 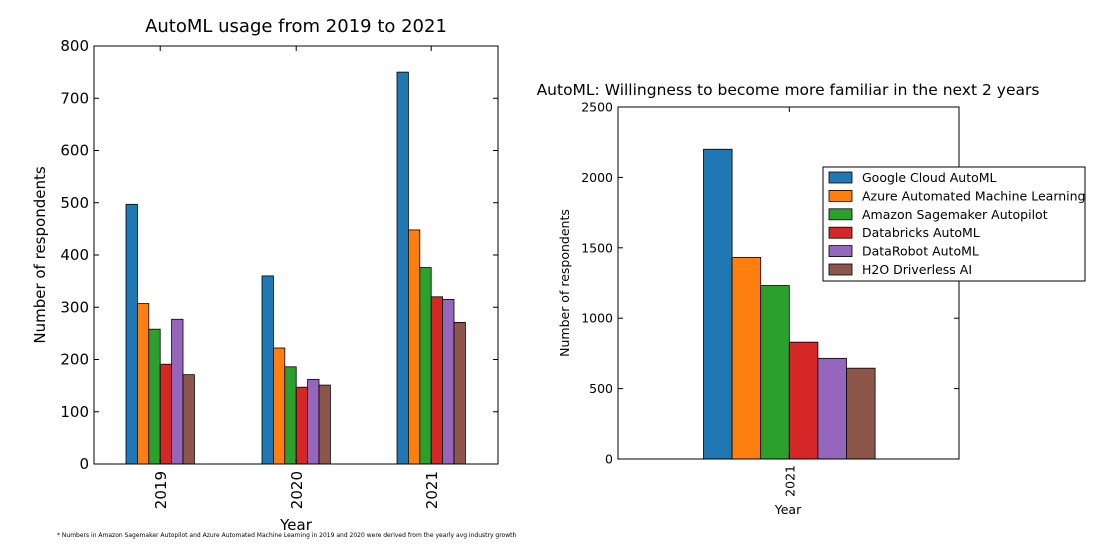 I want to click on bar-datarobot-automl-2019, so click(x=177, y=391).